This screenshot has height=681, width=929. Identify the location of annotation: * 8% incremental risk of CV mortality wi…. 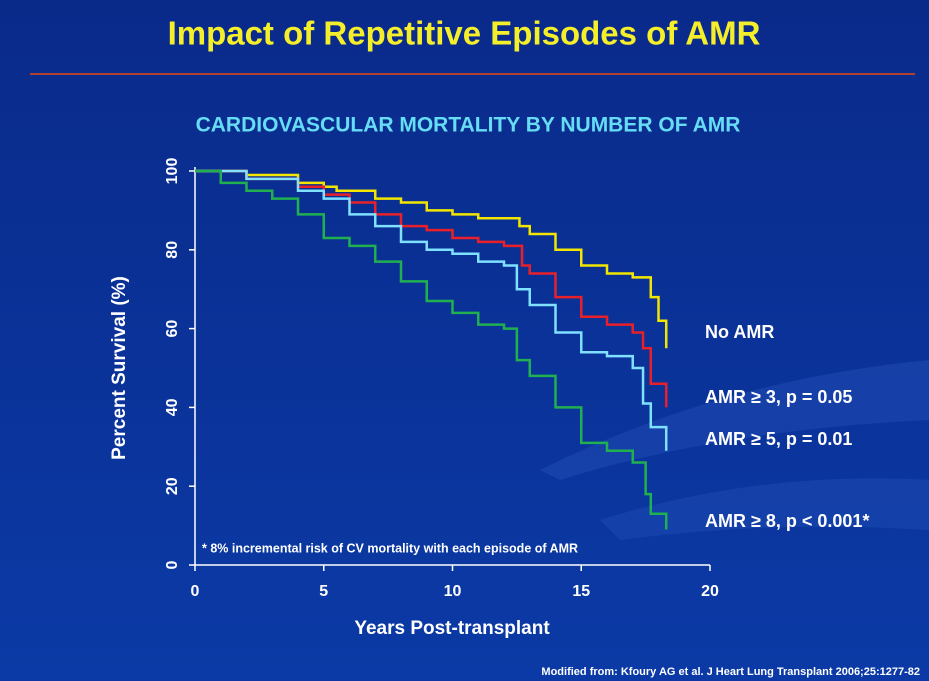
(390, 548).